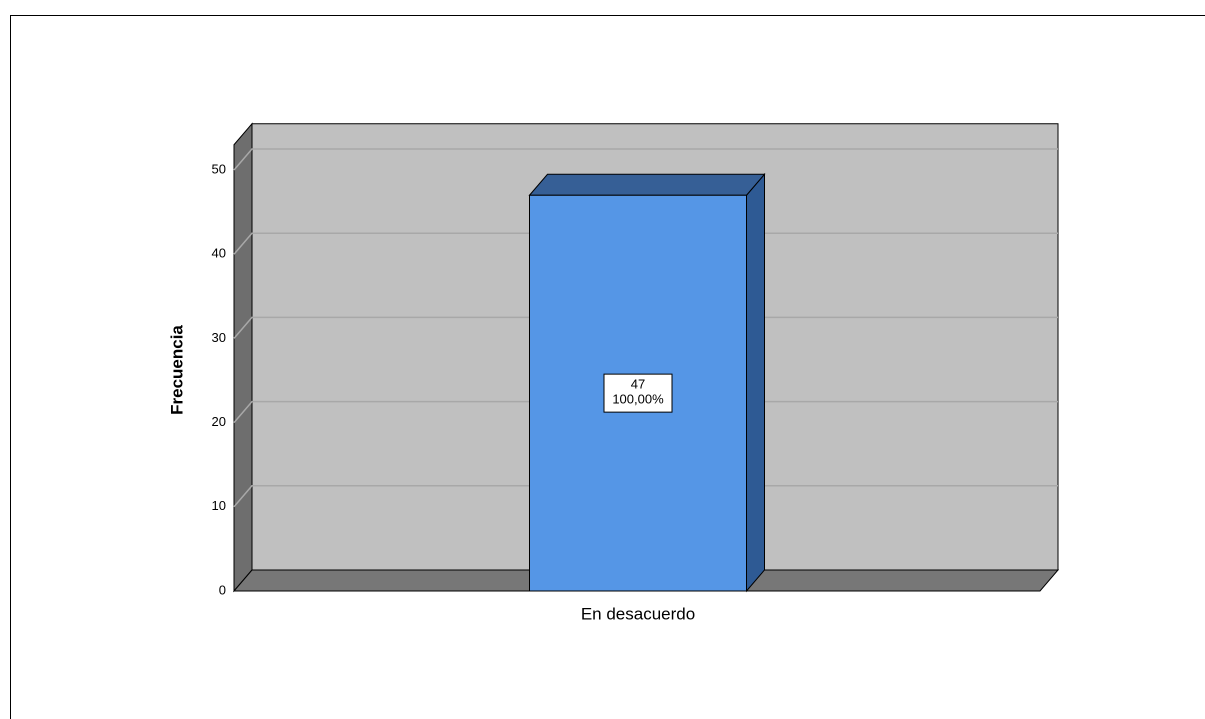 This screenshot has height=719, width=1205. I want to click on left-wall, so click(243, 357).